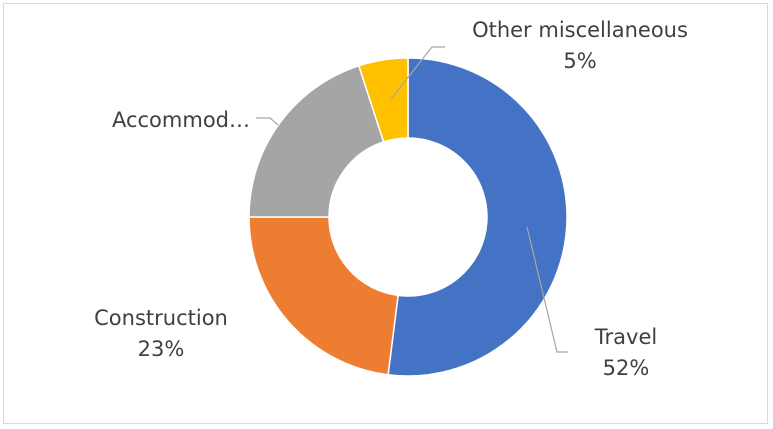 Image resolution: width=773 pixels, height=429 pixels. I want to click on label-travel-name: Travel, so click(625, 337).